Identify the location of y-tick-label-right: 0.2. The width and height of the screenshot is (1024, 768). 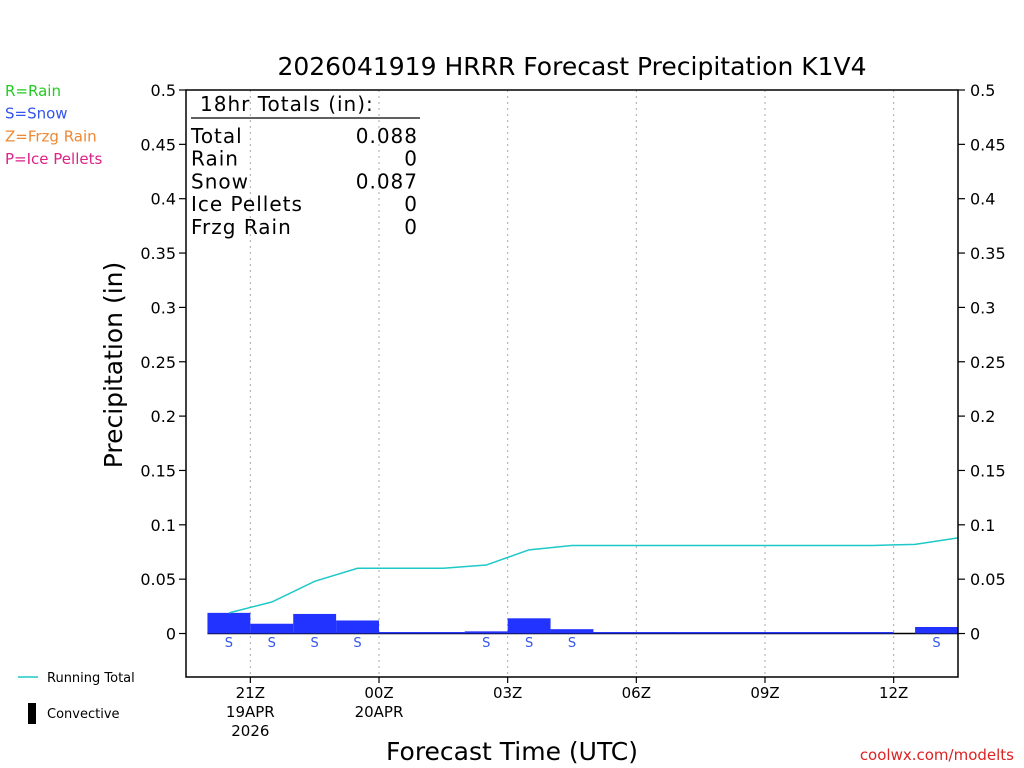
(982, 416).